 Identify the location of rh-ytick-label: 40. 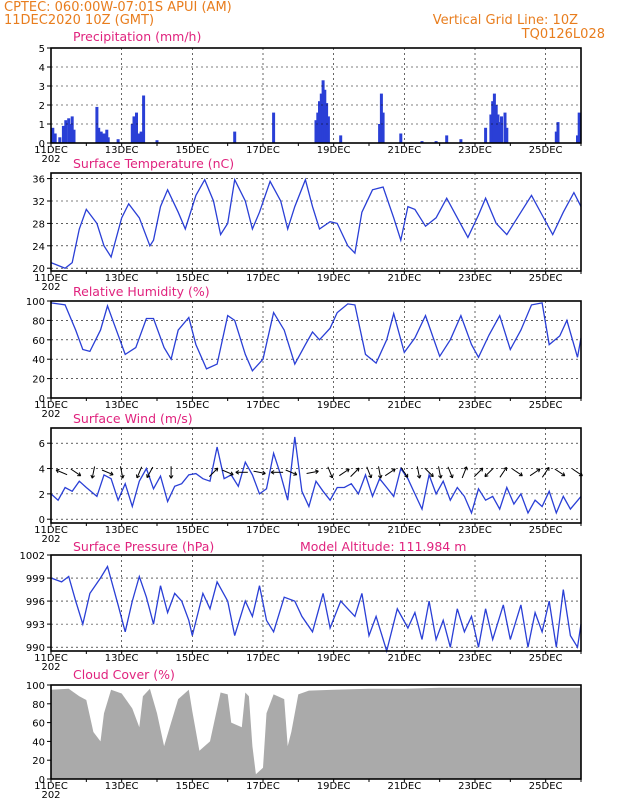
(38, 360).